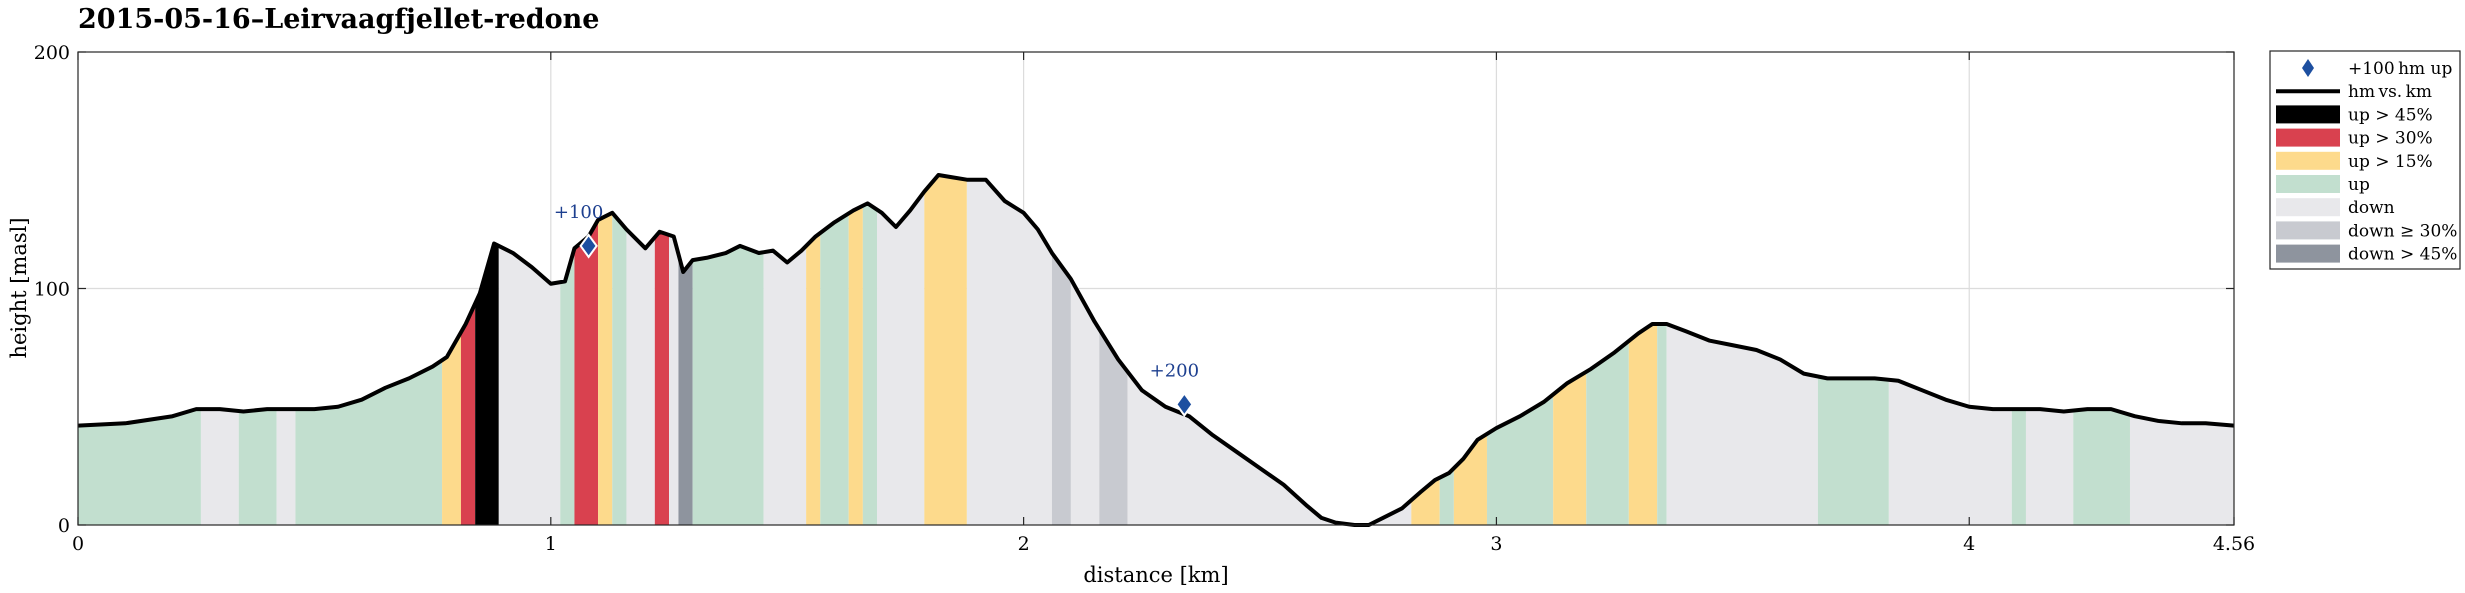 Image resolution: width=2465 pixels, height=593 pixels. I want to click on legend-entry-marker: +100 hm up, so click(2377, 69).